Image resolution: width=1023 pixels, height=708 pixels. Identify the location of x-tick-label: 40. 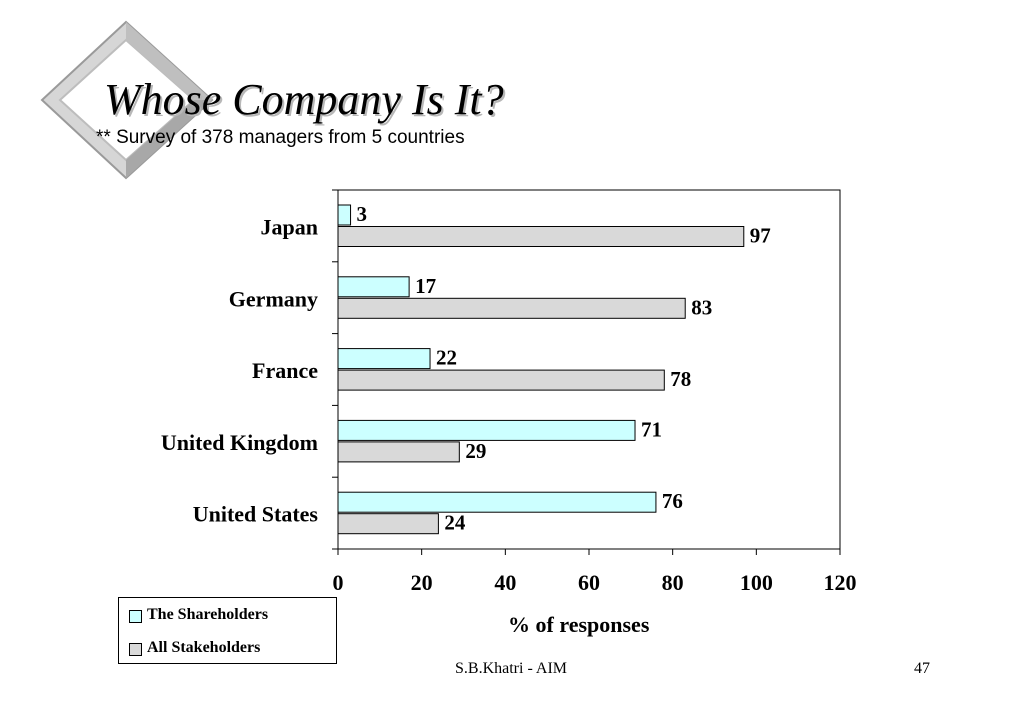
(505, 582).